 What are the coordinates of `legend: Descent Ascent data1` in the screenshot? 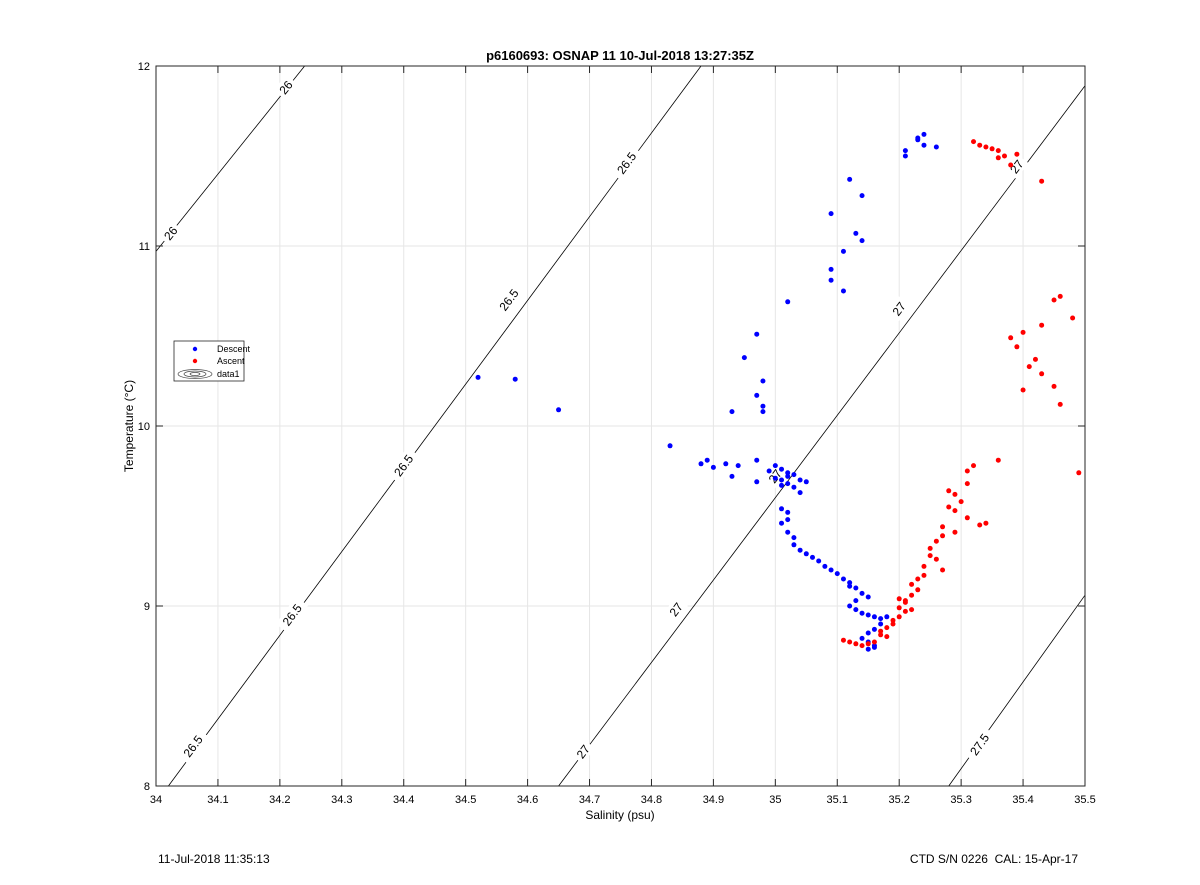 It's located at (212, 361).